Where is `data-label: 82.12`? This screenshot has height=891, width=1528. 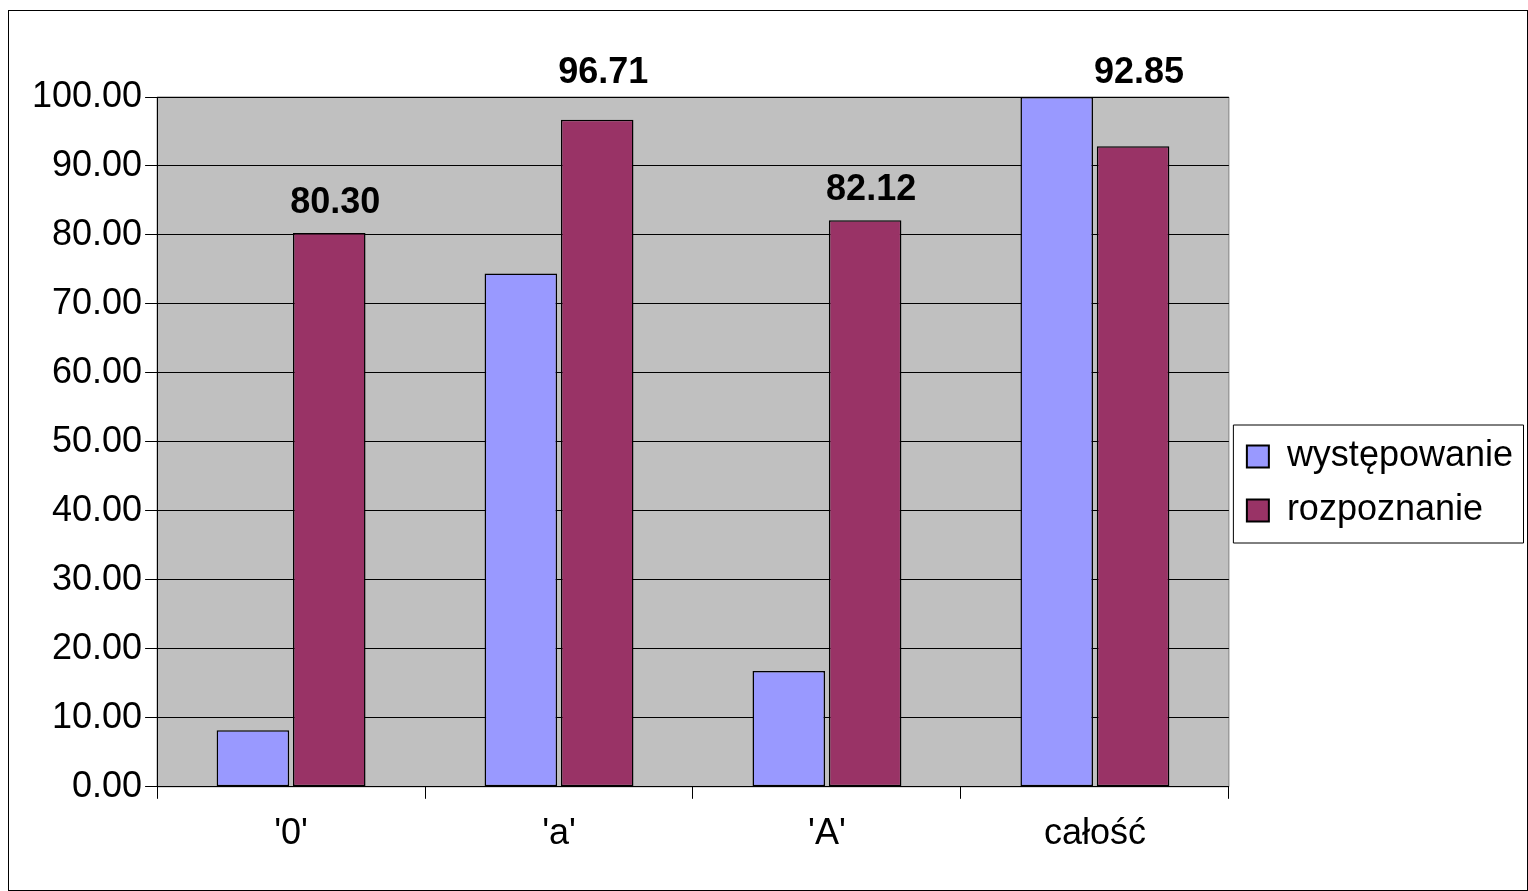 data-label: 82.12 is located at coordinates (871, 188).